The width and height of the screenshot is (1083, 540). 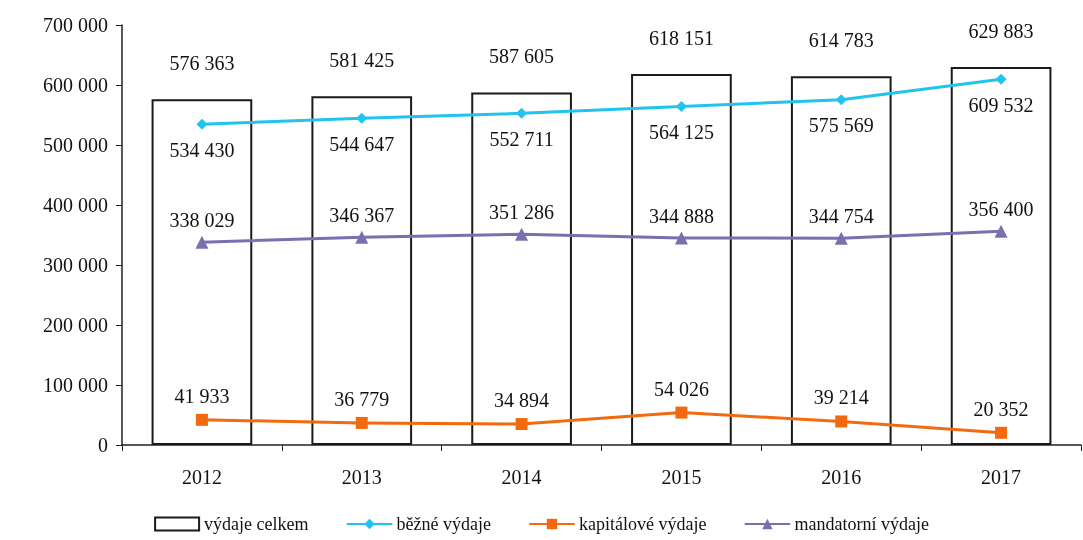 I want to click on data-label: 36 779, so click(x=362, y=398).